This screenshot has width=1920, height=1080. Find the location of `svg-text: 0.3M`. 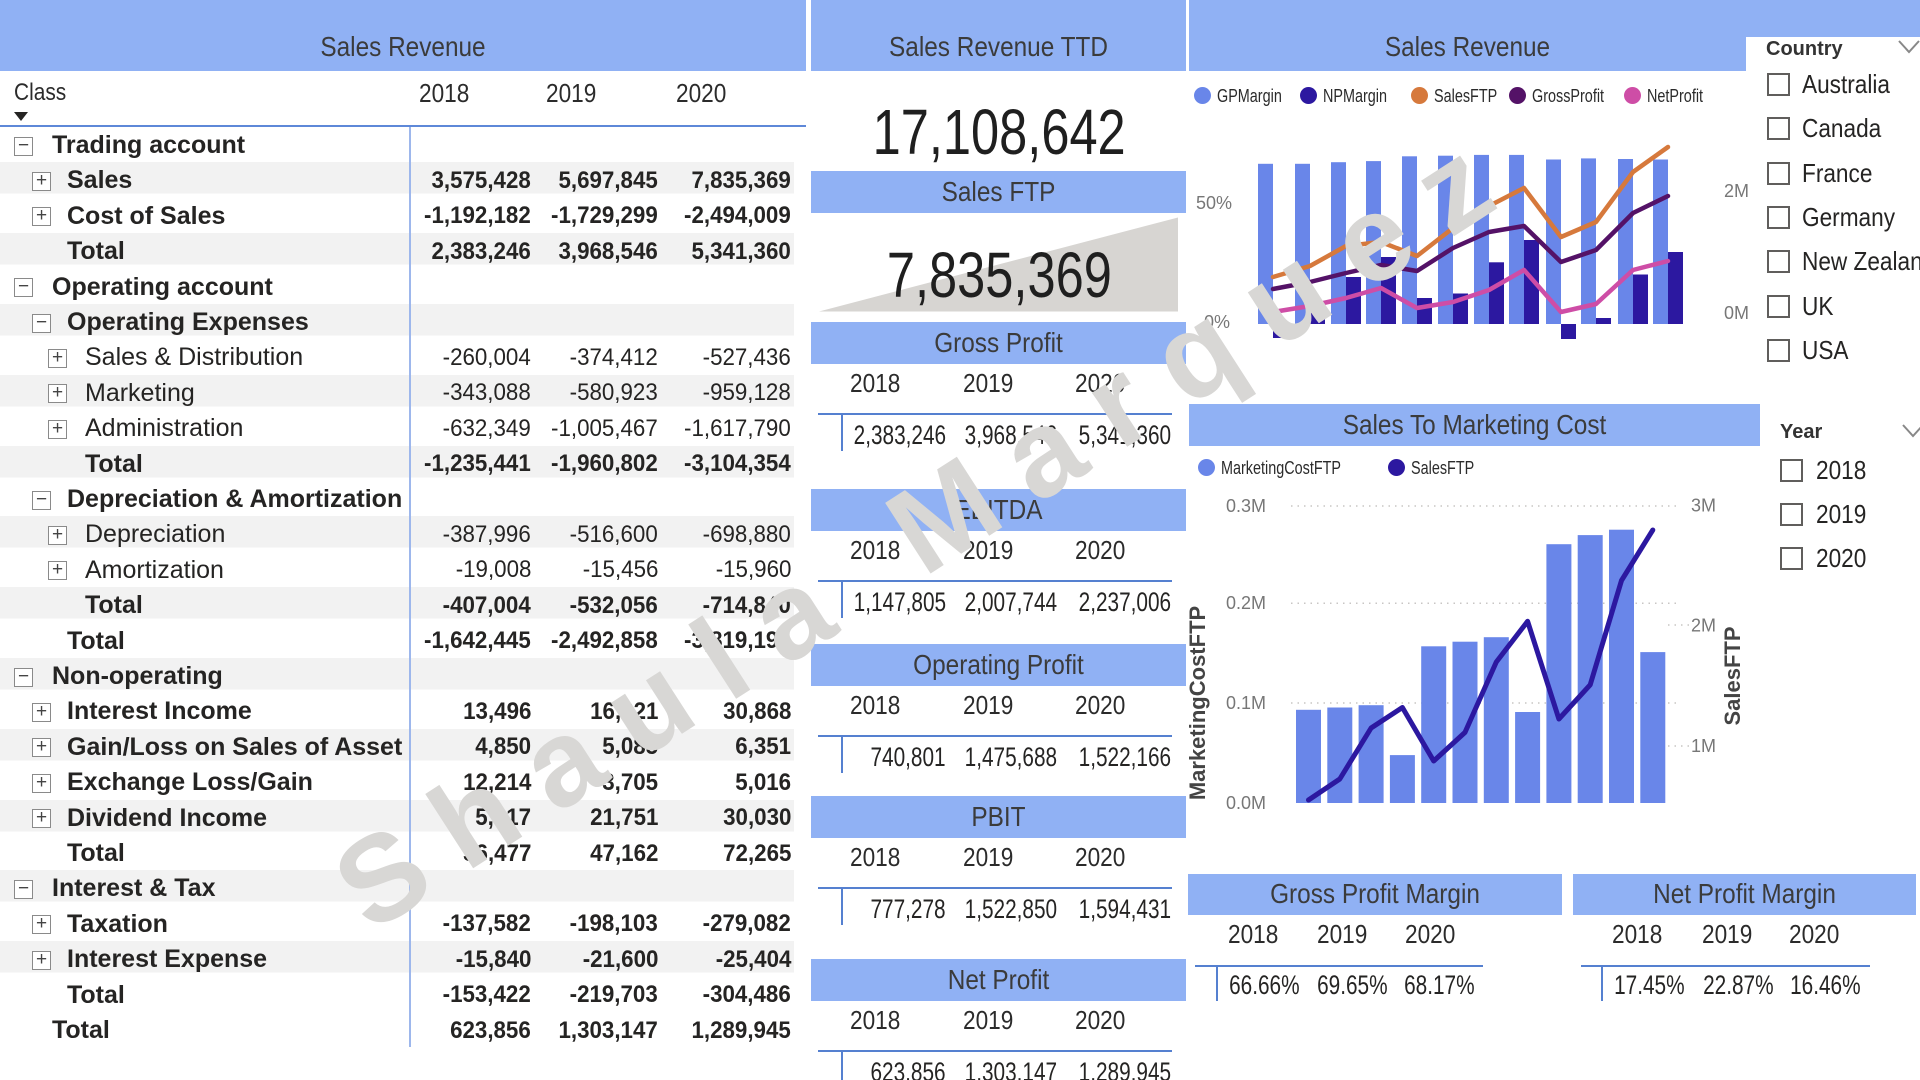

svg-text: 0.3M is located at coordinates (1246, 506).